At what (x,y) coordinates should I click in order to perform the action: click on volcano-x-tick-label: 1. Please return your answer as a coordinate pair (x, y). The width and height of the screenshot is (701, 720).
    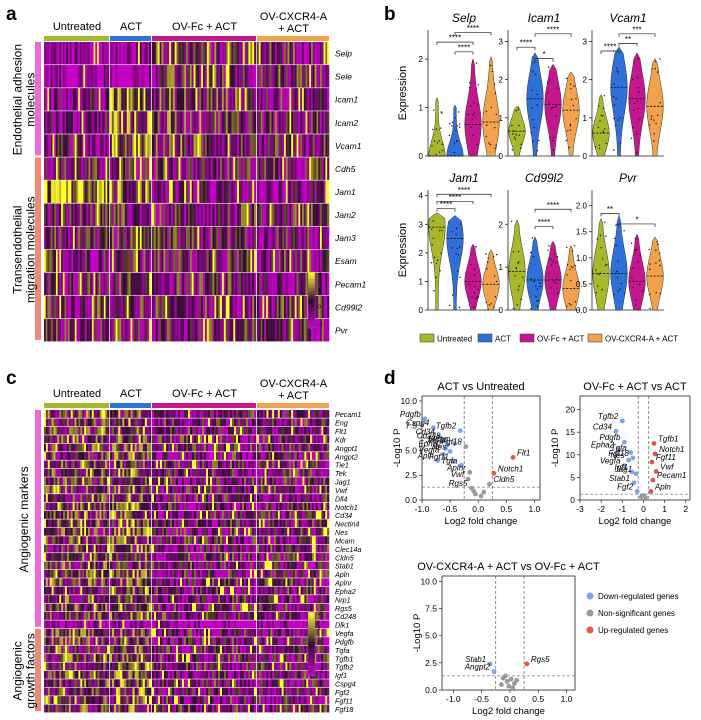
    Looking at the image, I should click on (664, 509).